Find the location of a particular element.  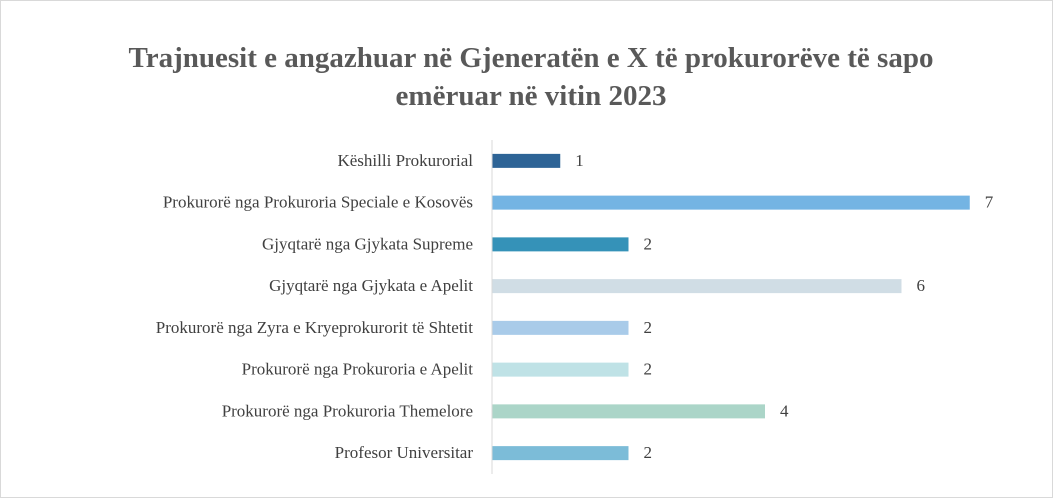

data-label: 1 is located at coordinates (579, 160).